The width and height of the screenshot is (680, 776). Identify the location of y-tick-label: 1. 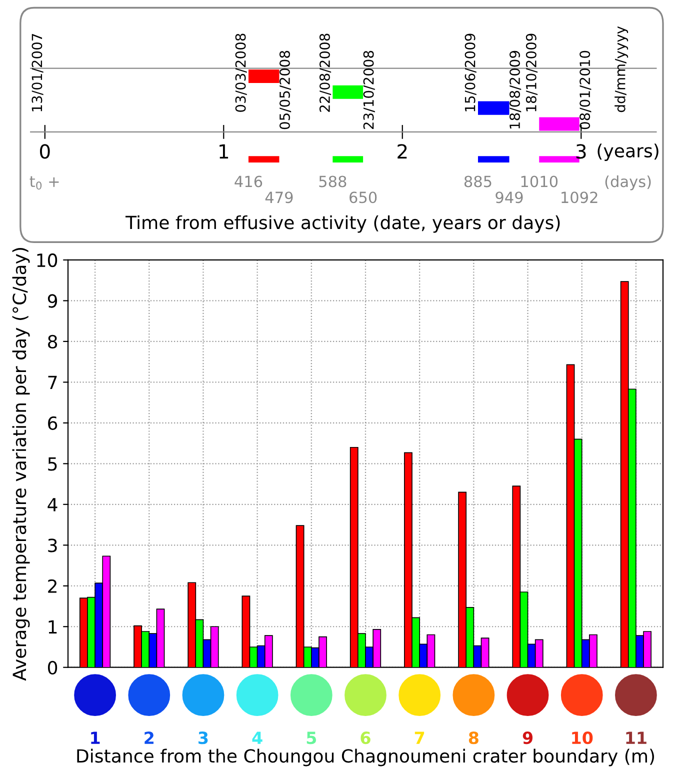
(52, 627).